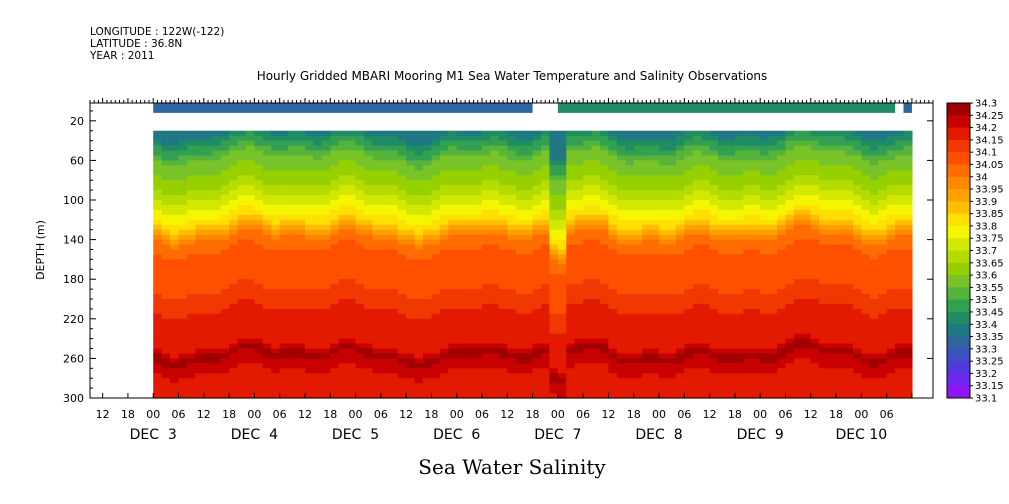  What do you see at coordinates (73, 319) in the screenshot?
I see `y-tick-label: 220` at bounding box center [73, 319].